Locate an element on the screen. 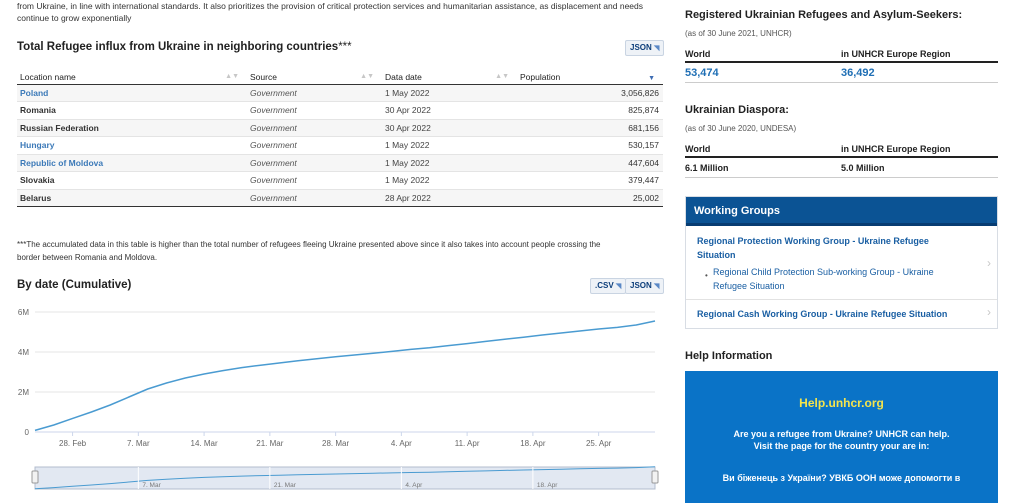 The image size is (1024, 503). y-tick-label: 6M is located at coordinates (23, 312).